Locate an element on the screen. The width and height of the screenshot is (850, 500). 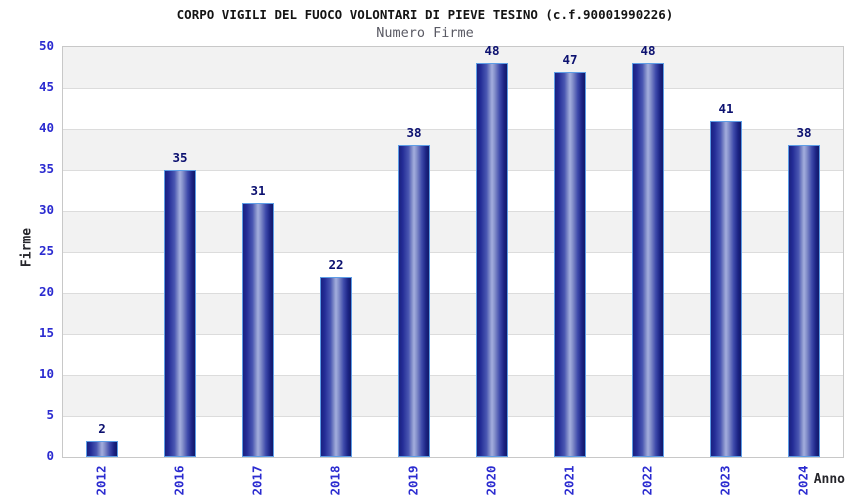
x-tick-label: 2022 is located at coordinates (647, 480).